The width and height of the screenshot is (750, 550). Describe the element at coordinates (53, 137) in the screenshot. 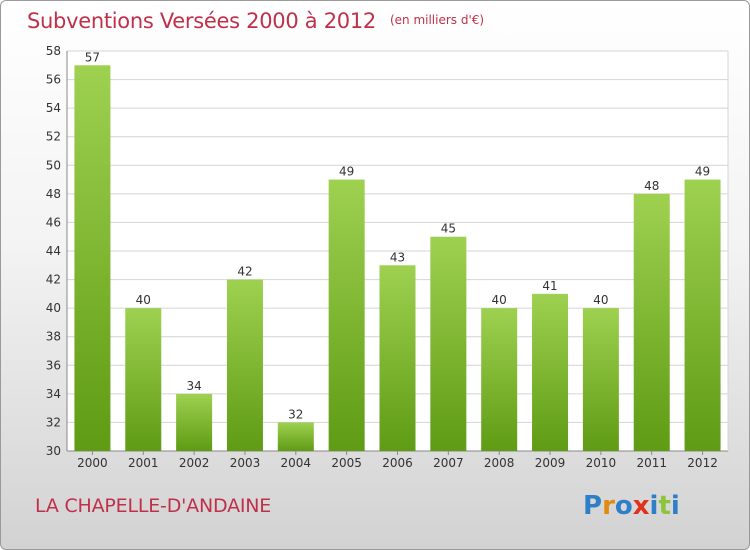

I see `y-tick-label: 52` at that location.